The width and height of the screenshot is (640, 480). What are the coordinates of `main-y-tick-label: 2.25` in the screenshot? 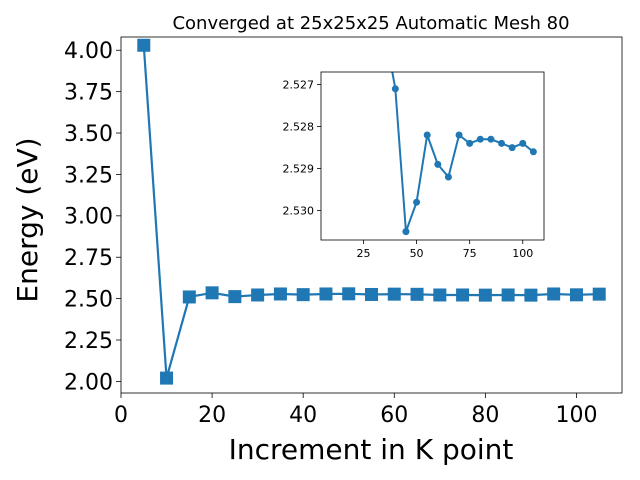 It's located at (88, 341).